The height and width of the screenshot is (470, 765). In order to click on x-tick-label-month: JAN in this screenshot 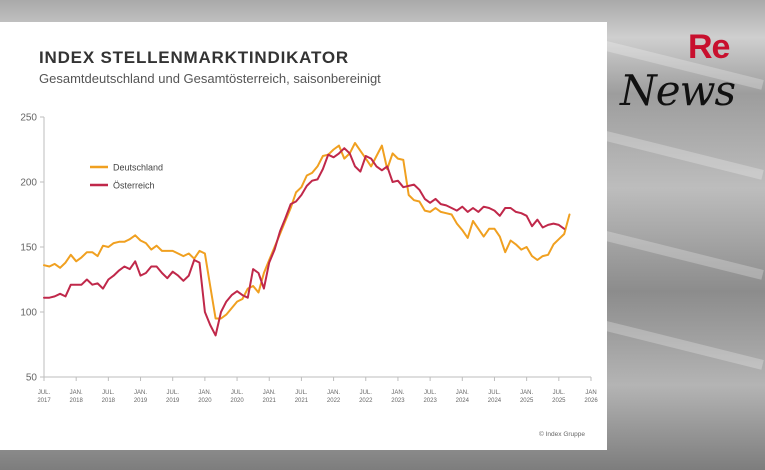, I will do `click(590, 393)`.